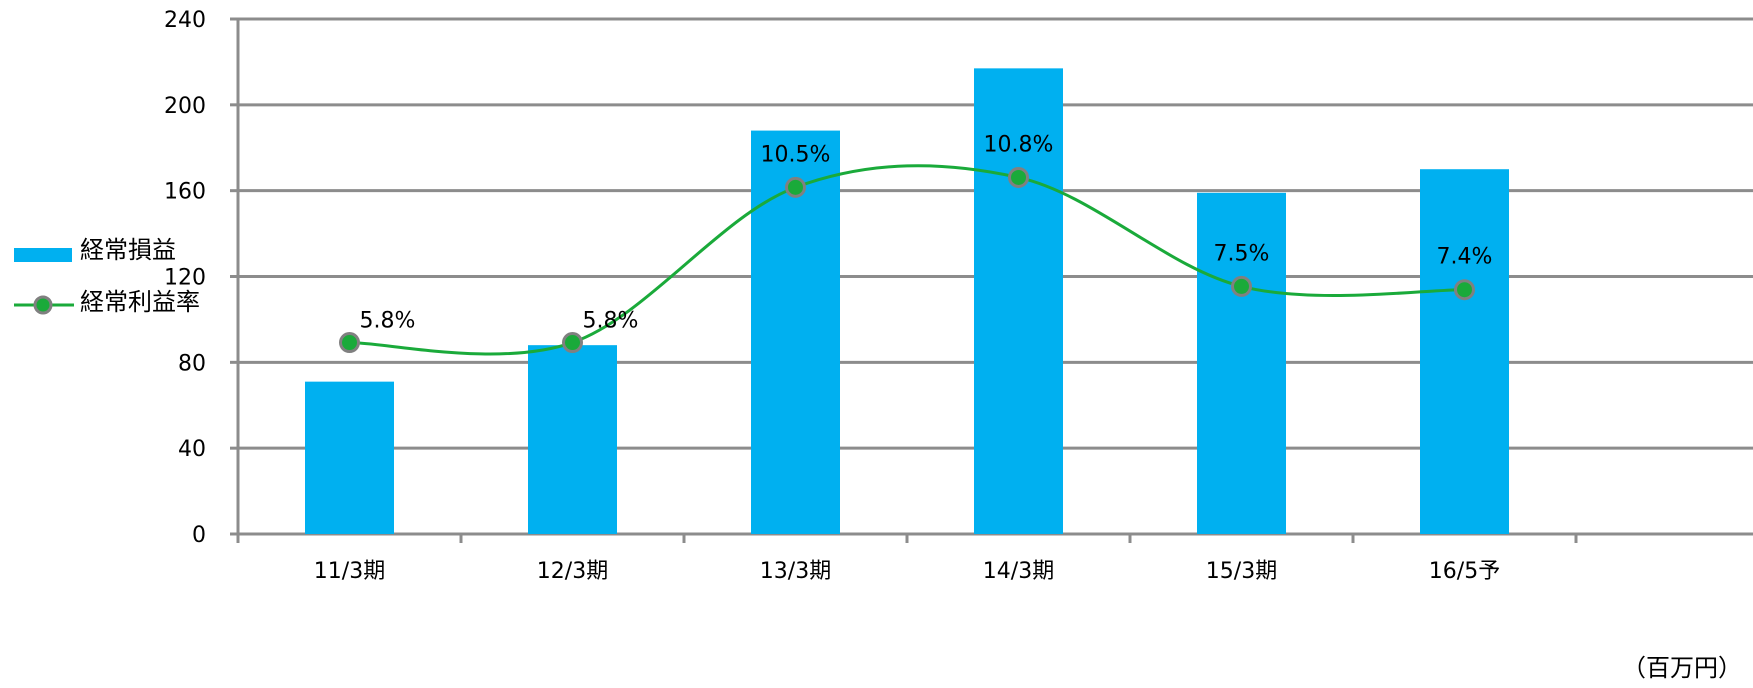  What do you see at coordinates (43, 305) in the screenshot?
I see `legend-line-marker` at bounding box center [43, 305].